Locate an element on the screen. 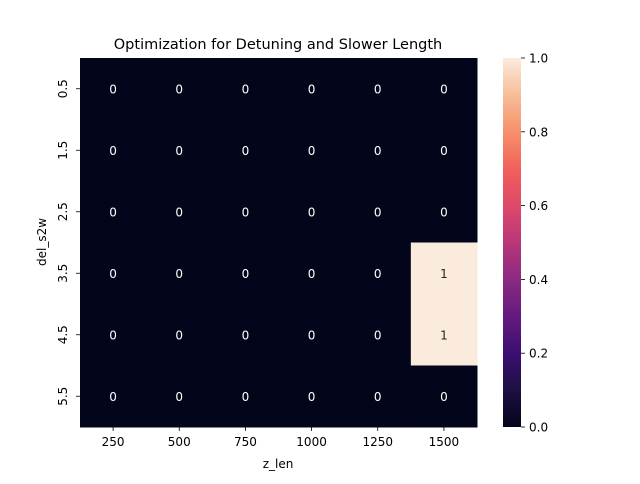  x-tick-label: 1500 is located at coordinates (444, 442).